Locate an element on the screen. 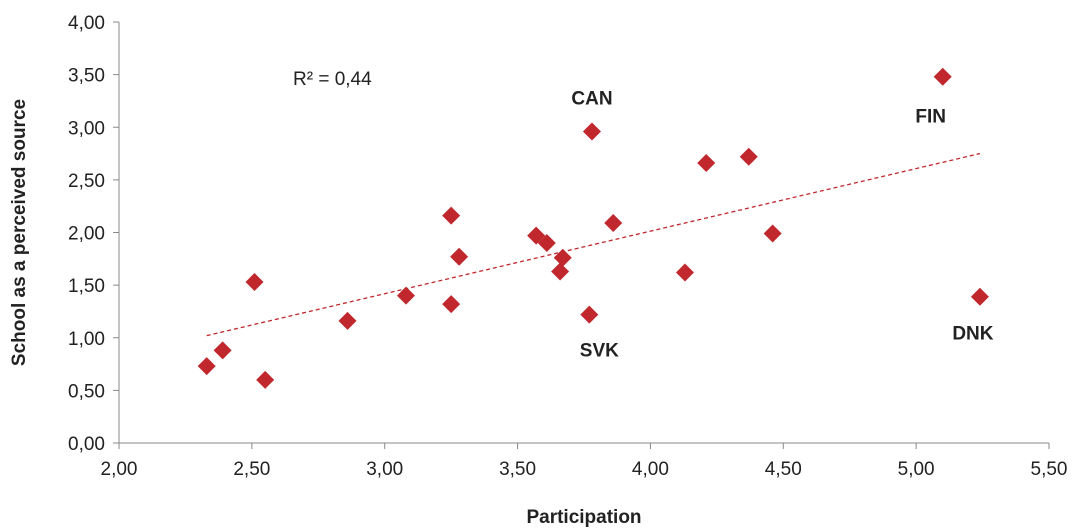 This screenshot has width=1075, height=531. point-label-svk: SVK is located at coordinates (599, 351).